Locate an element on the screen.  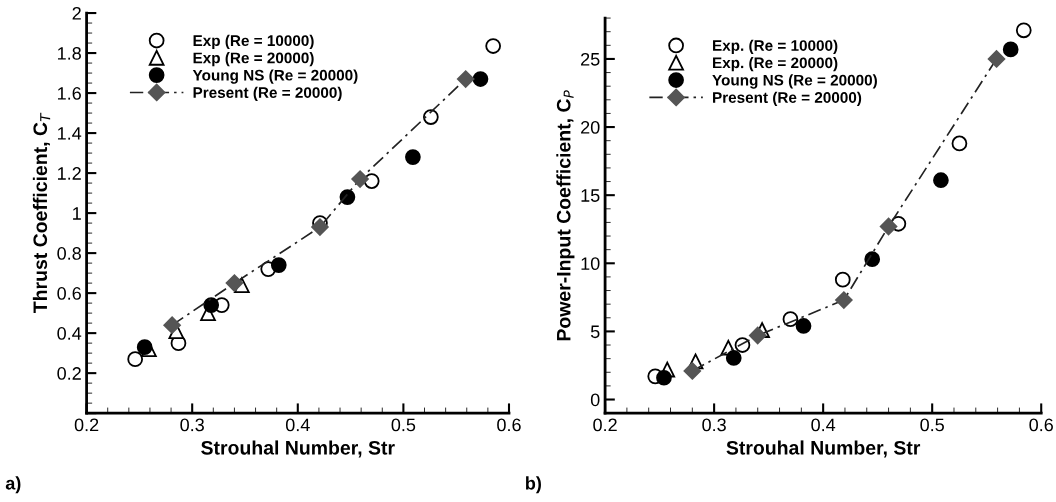
legend-label: Exp (Re = 20000) is located at coordinates (253, 59).